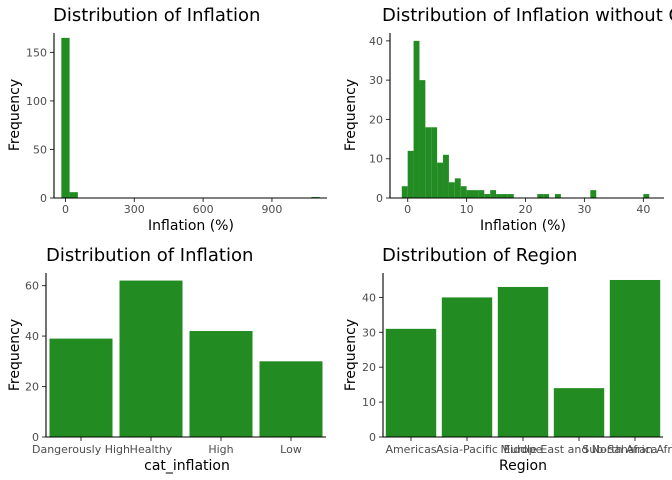 This screenshot has height=480, width=672. Describe the element at coordinates (579, 449) in the screenshot. I see `x-tick-label: Middle East and North Africa` at that location.